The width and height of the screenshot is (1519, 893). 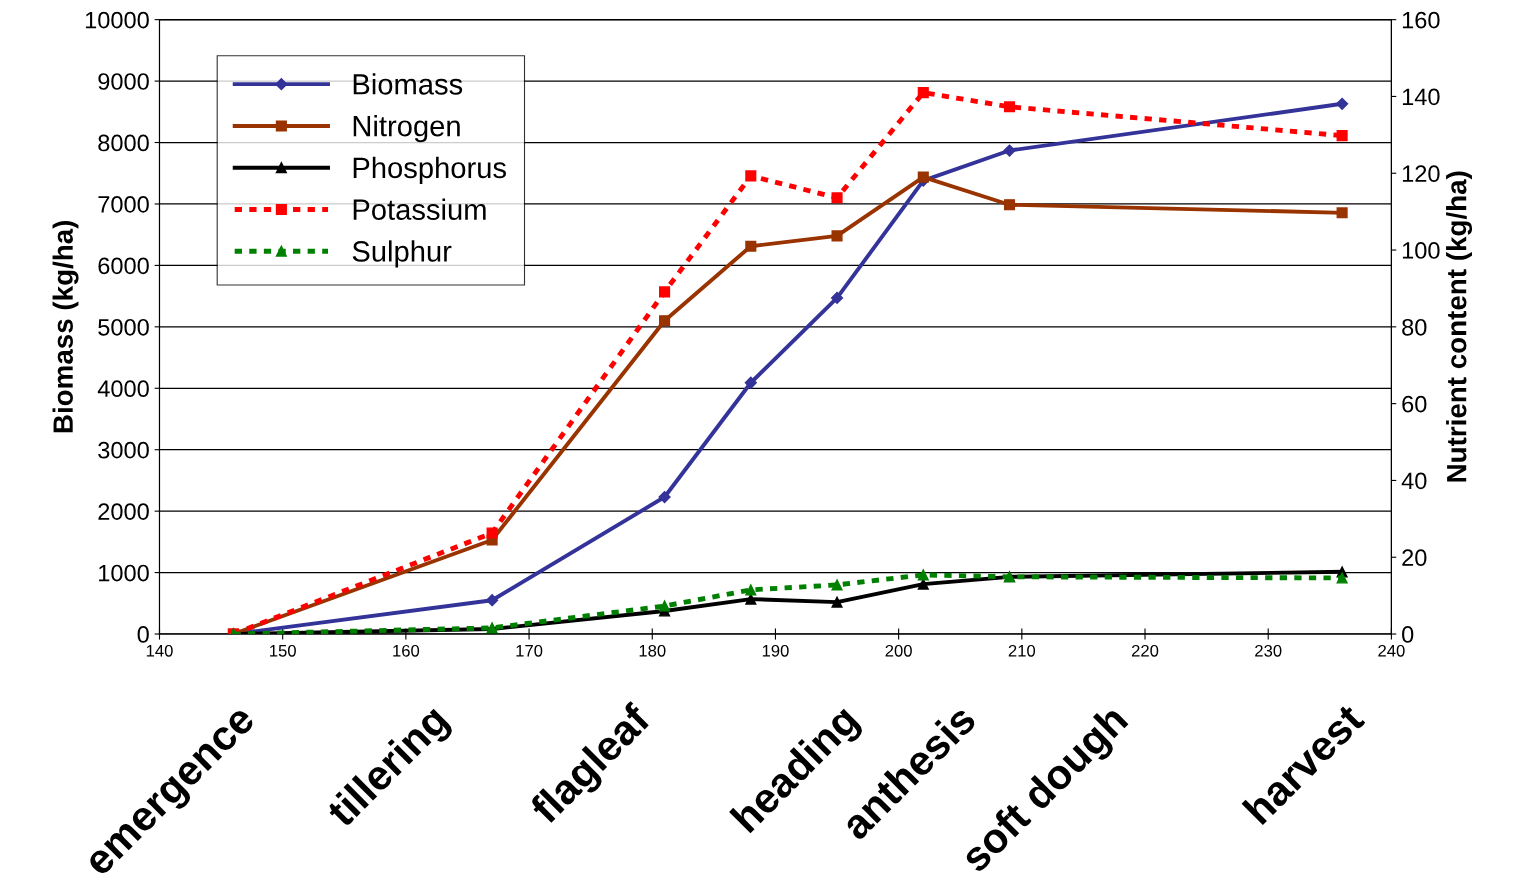 What do you see at coordinates (402, 254) in the screenshot?
I see `legend-label: Sulphur` at bounding box center [402, 254].